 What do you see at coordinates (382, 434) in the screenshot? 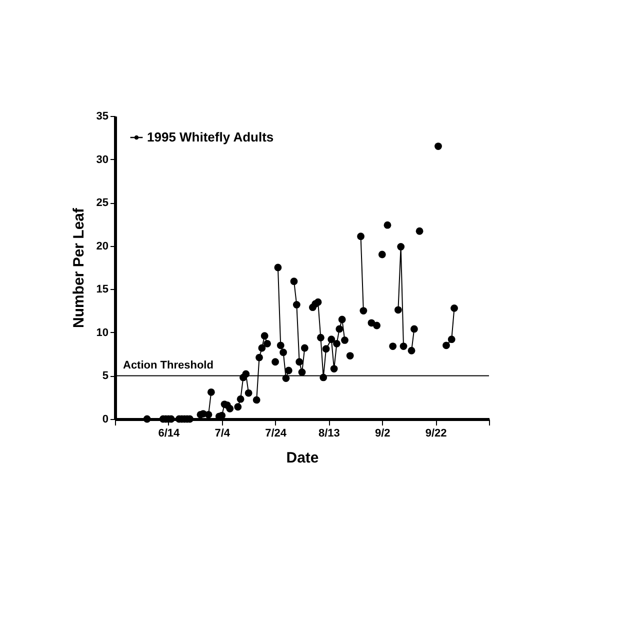
I see `x-tick-label: 9/2` at bounding box center [382, 434].